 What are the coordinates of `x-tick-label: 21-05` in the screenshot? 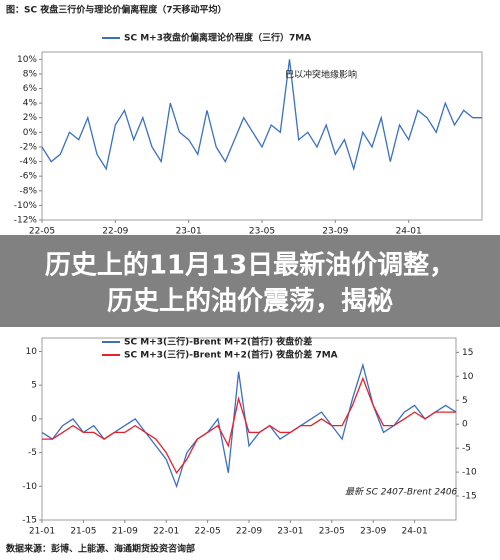 It's located at (83, 532).